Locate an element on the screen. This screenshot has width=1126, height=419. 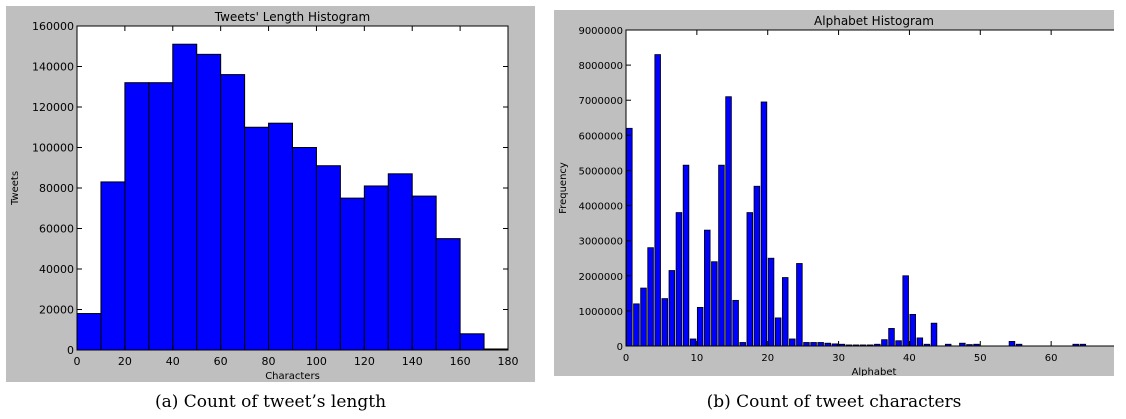
caption-b: (b) Count of tweet characters is located at coordinates (834, 402).